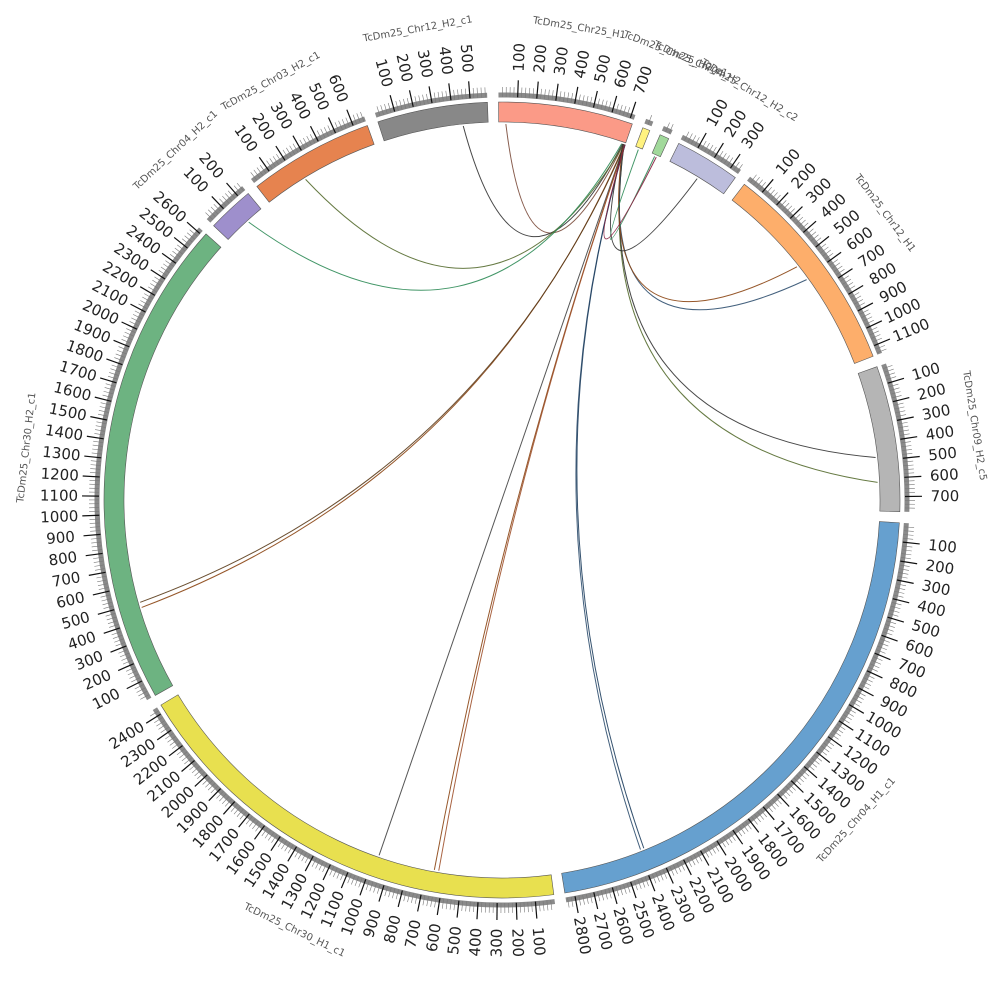 Image resolution: width=1000 pixels, height=1000 pixels. I want to click on tick-label: 100, so click(539, 941).